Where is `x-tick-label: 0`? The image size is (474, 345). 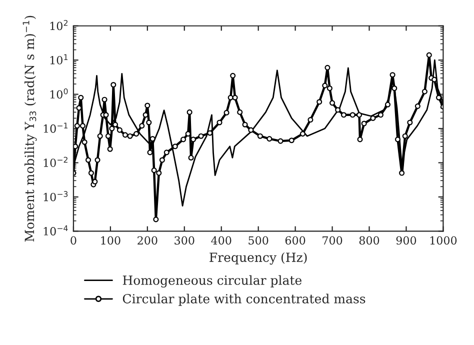 x-tick-label: 0 is located at coordinates (73, 240).